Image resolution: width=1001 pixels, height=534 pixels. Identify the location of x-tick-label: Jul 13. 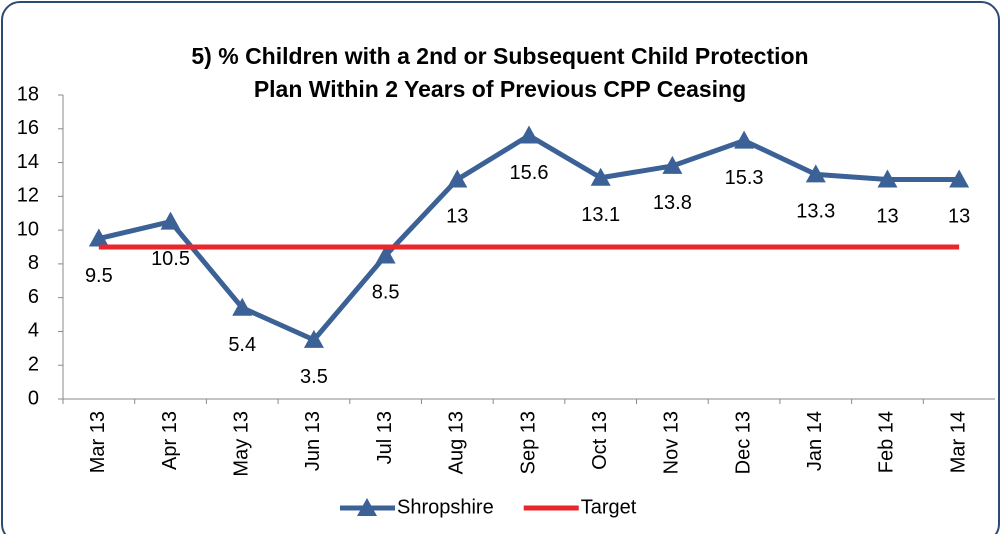
(385, 437).